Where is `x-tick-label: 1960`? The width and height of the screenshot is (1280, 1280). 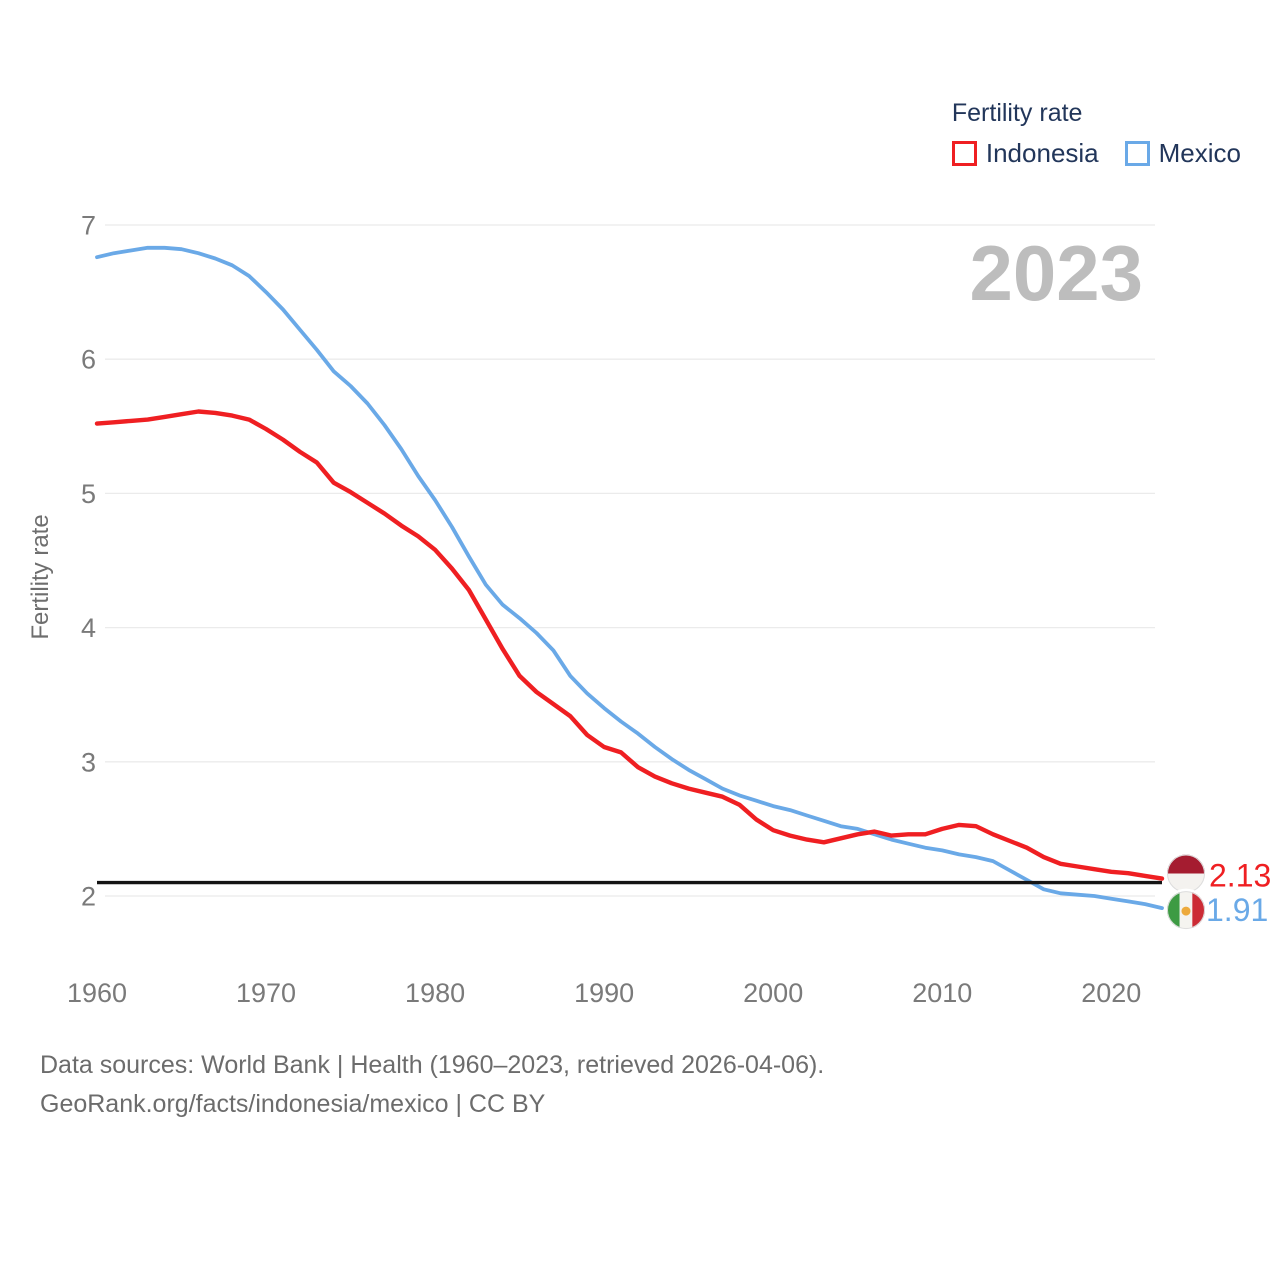 x-tick-label: 1960 is located at coordinates (97, 993).